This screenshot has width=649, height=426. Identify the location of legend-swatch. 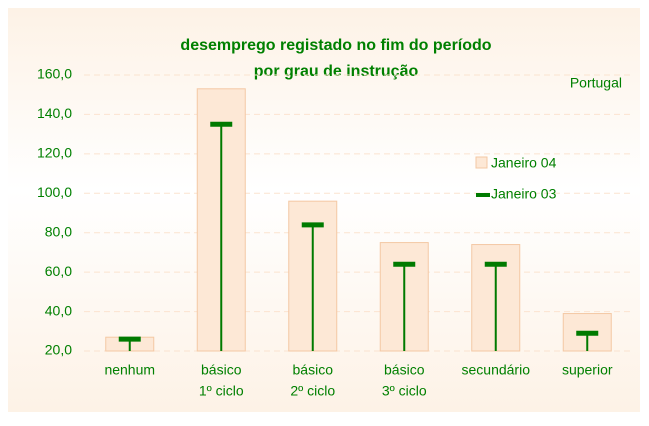
(481, 162).